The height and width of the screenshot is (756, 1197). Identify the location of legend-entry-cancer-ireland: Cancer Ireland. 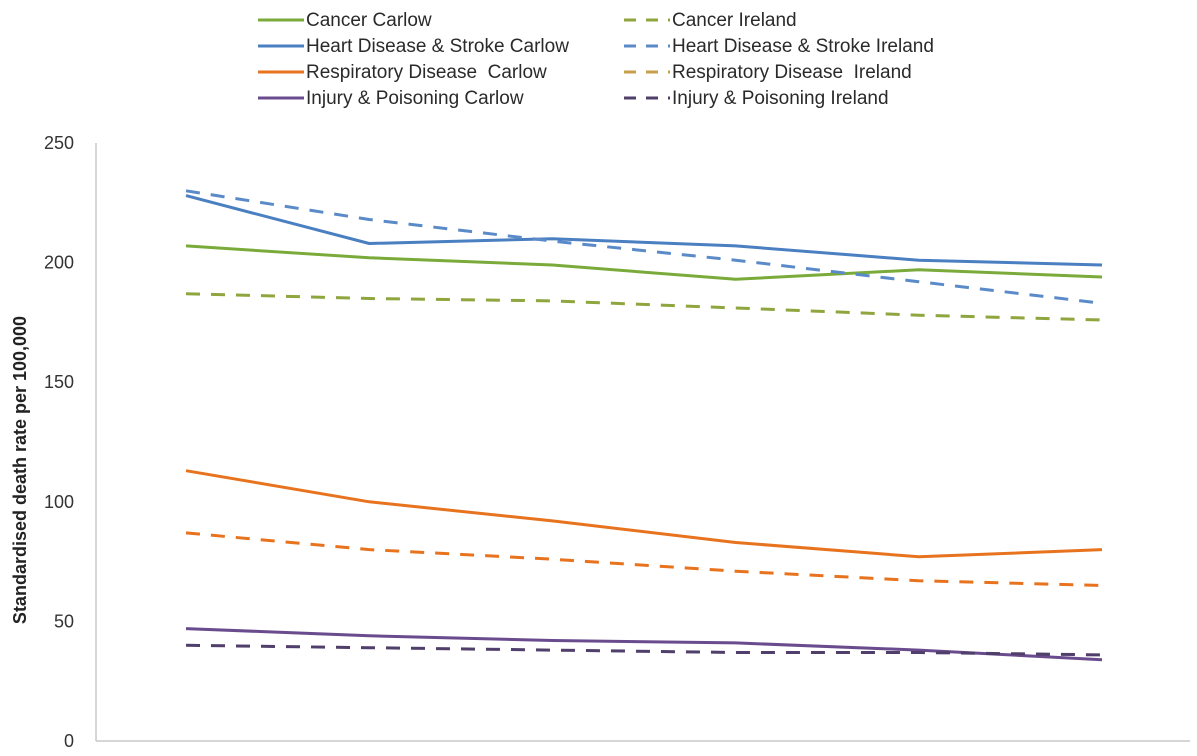
(710, 20).